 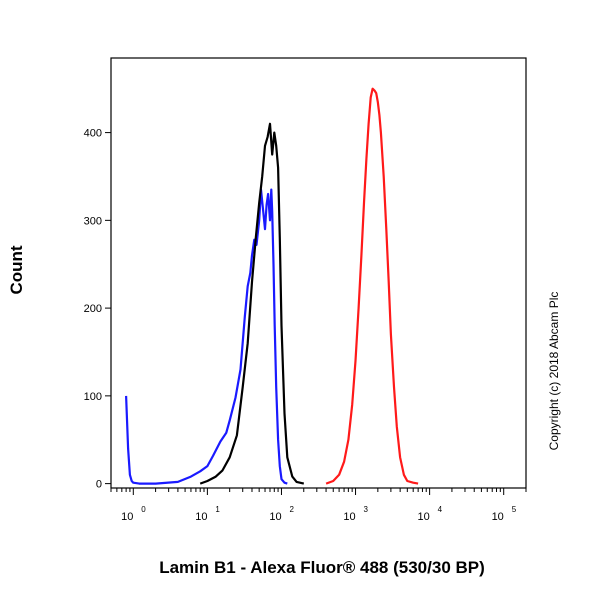 I want to click on y-tick-label: 400, so click(x=93, y=134).